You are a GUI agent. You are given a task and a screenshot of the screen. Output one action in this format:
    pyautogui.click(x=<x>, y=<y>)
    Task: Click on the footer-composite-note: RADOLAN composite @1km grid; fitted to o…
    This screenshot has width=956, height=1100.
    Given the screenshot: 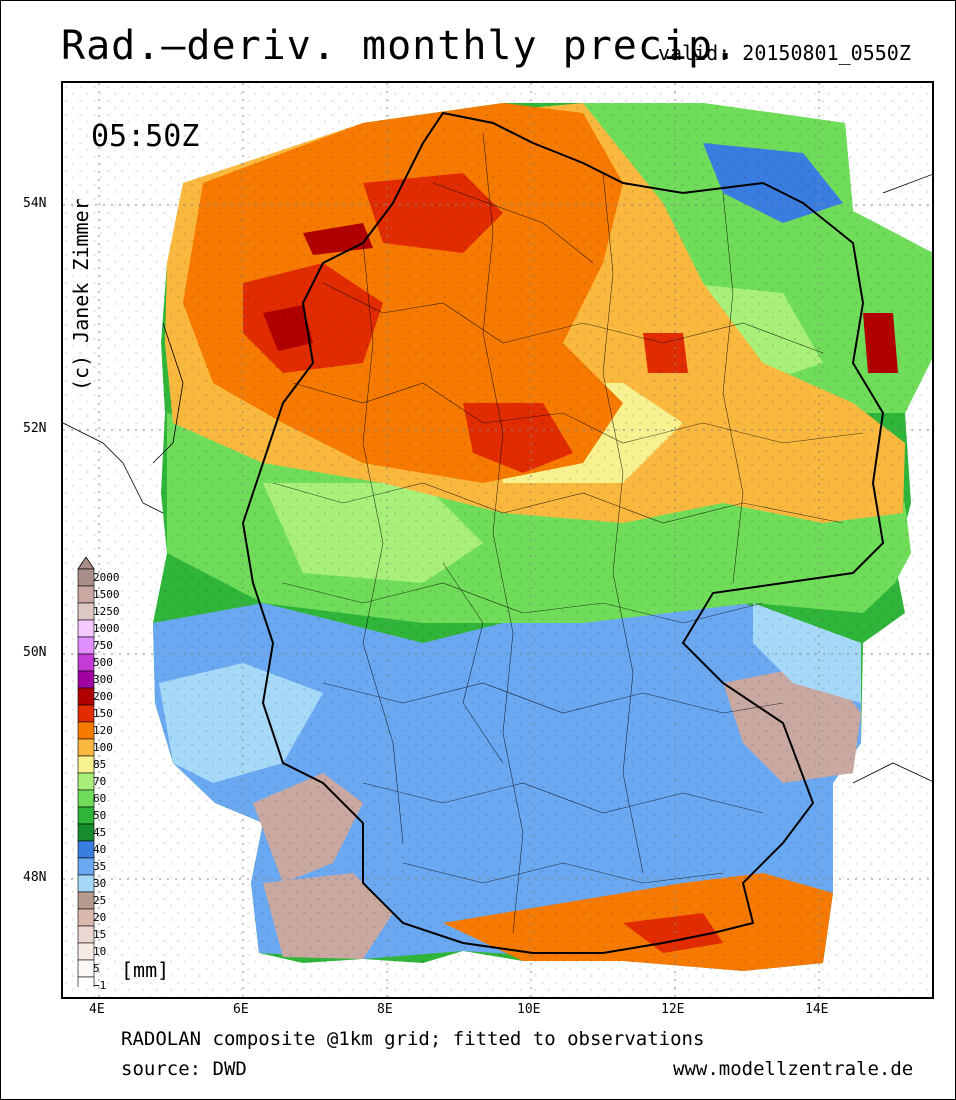 What is the action you would take?
    pyautogui.click(x=413, y=1039)
    